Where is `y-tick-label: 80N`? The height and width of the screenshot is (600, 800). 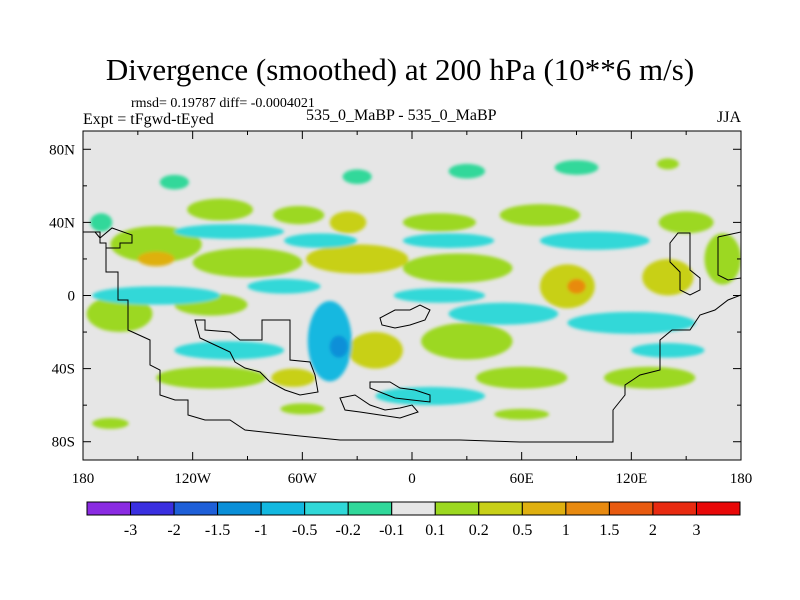 y-tick-label: 80N is located at coordinates (62, 150).